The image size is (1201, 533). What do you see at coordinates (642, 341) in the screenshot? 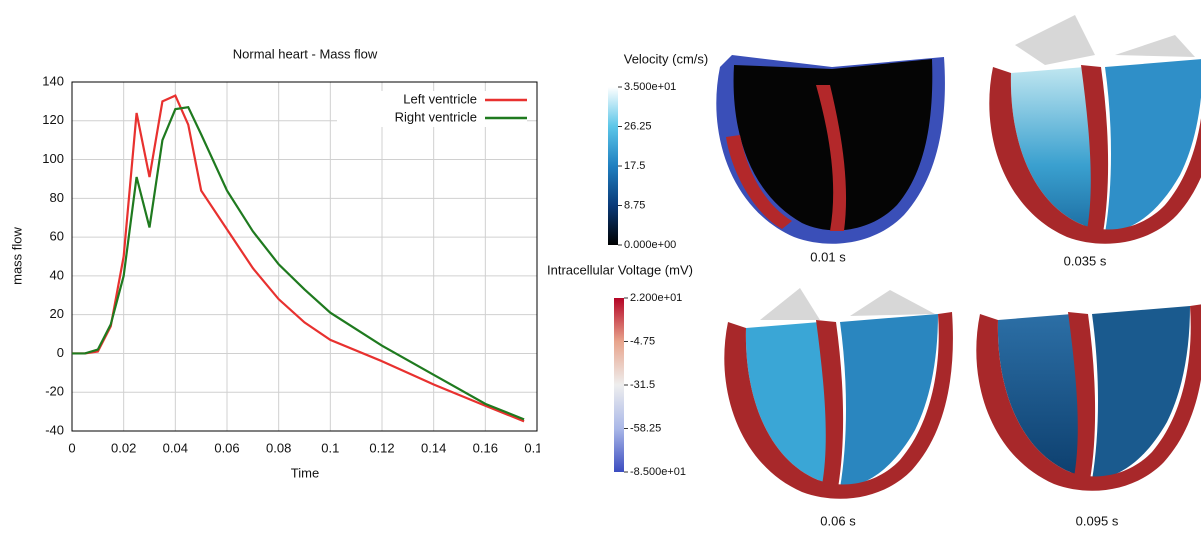
I see `colorbar-tick-label: -4.75` at bounding box center [642, 341].